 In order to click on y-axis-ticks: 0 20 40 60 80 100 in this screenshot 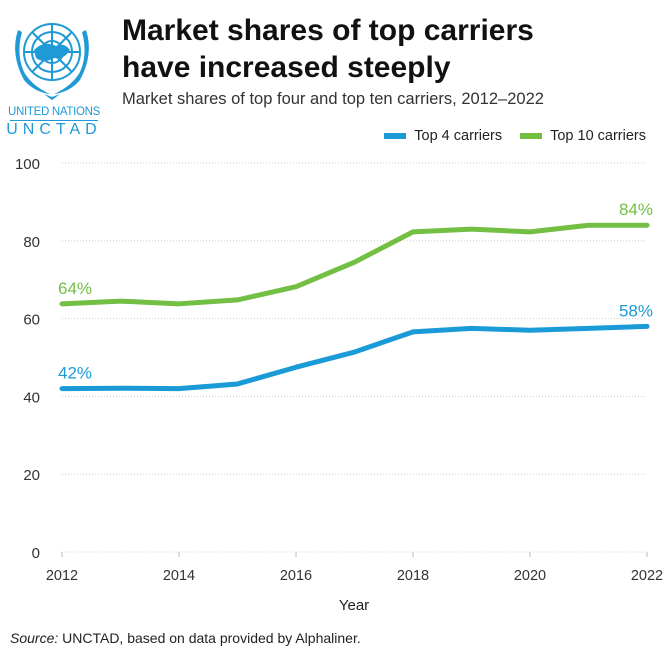, I will do `click(27, 359)`.